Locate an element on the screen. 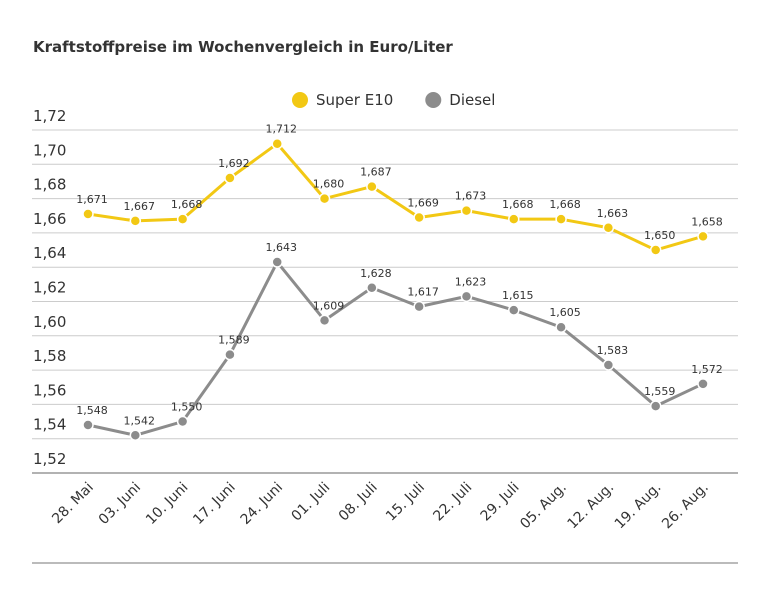 The image size is (770, 597). data-label: 1,589 is located at coordinates (234, 340).